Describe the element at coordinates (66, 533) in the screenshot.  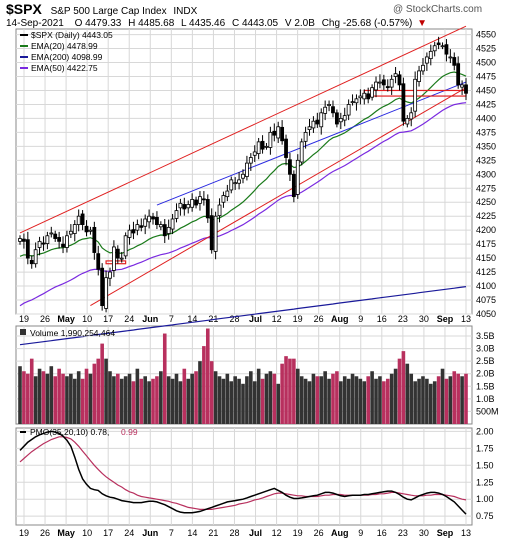
I see `x-tick-label: May` at that location.